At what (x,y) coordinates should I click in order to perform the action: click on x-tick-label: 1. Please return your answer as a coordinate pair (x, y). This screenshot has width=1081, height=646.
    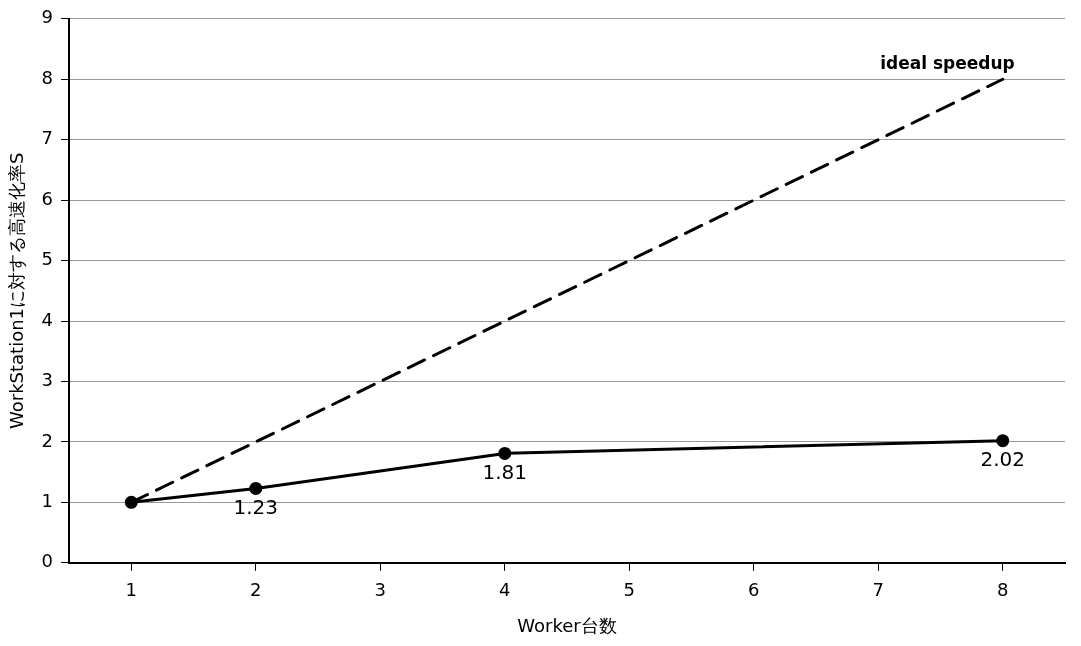
    Looking at the image, I should click on (131, 590).